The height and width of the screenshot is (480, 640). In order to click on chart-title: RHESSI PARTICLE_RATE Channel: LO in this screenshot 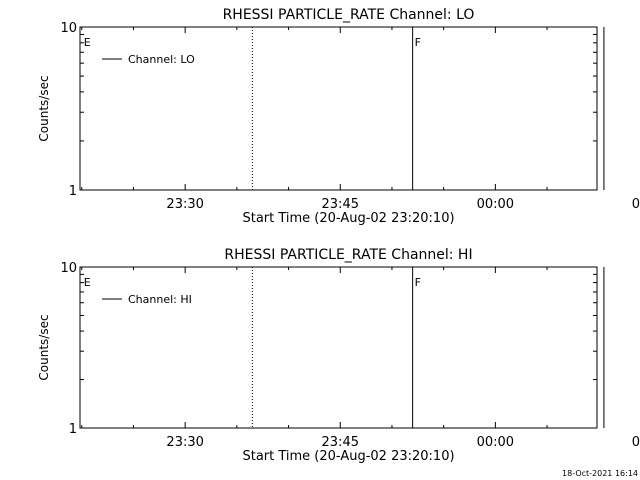, I will do `click(349, 15)`.